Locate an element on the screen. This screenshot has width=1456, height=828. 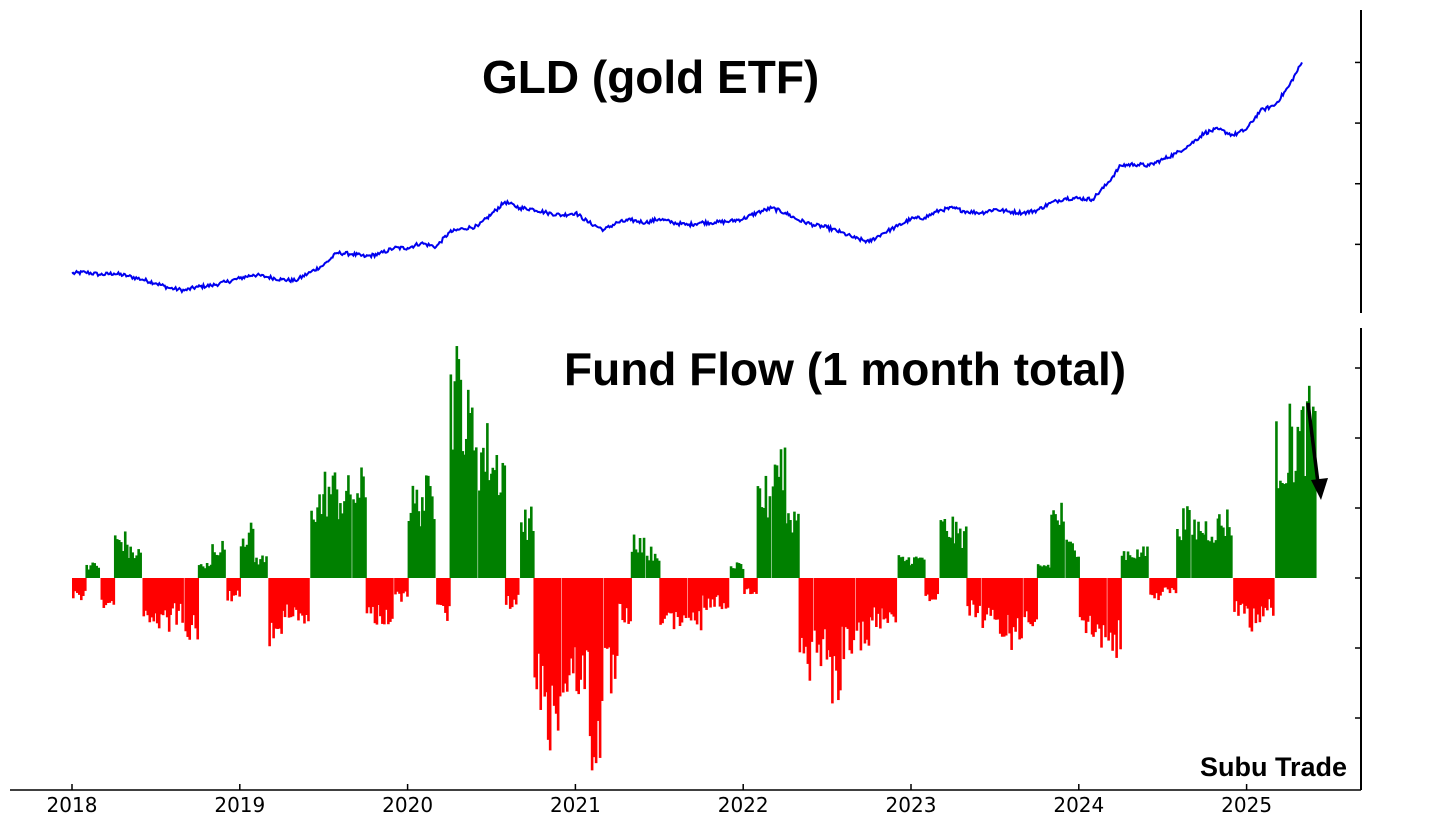
x-tick-label: 2019 is located at coordinates (239, 805).